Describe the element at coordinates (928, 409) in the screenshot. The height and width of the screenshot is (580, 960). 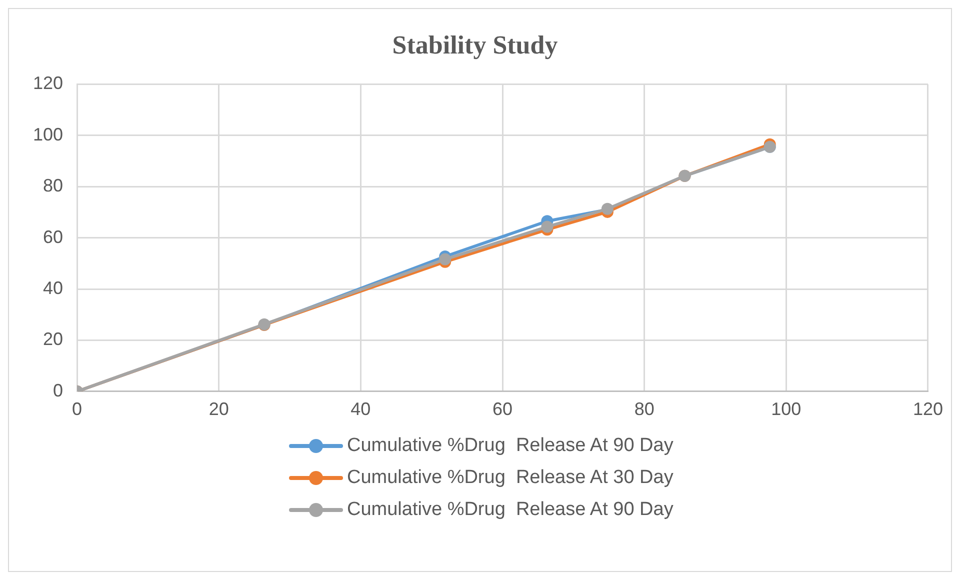
I see `x-tick-label: 120` at that location.